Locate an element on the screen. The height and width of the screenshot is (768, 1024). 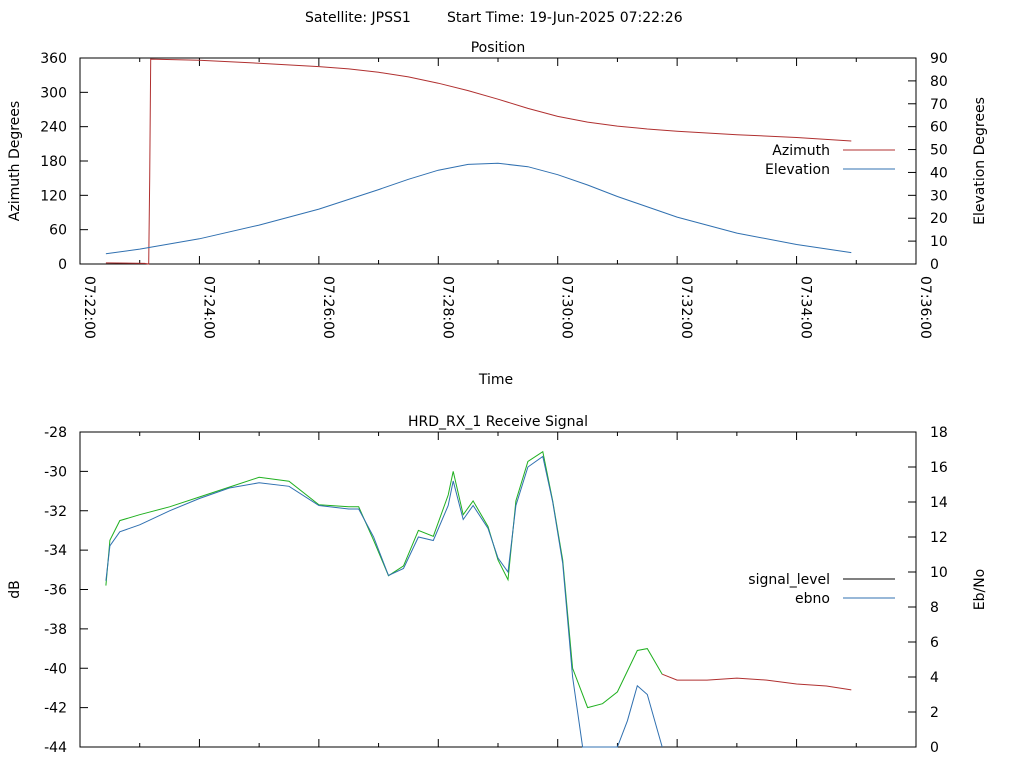
legend-label: Elevation is located at coordinates (797, 170).